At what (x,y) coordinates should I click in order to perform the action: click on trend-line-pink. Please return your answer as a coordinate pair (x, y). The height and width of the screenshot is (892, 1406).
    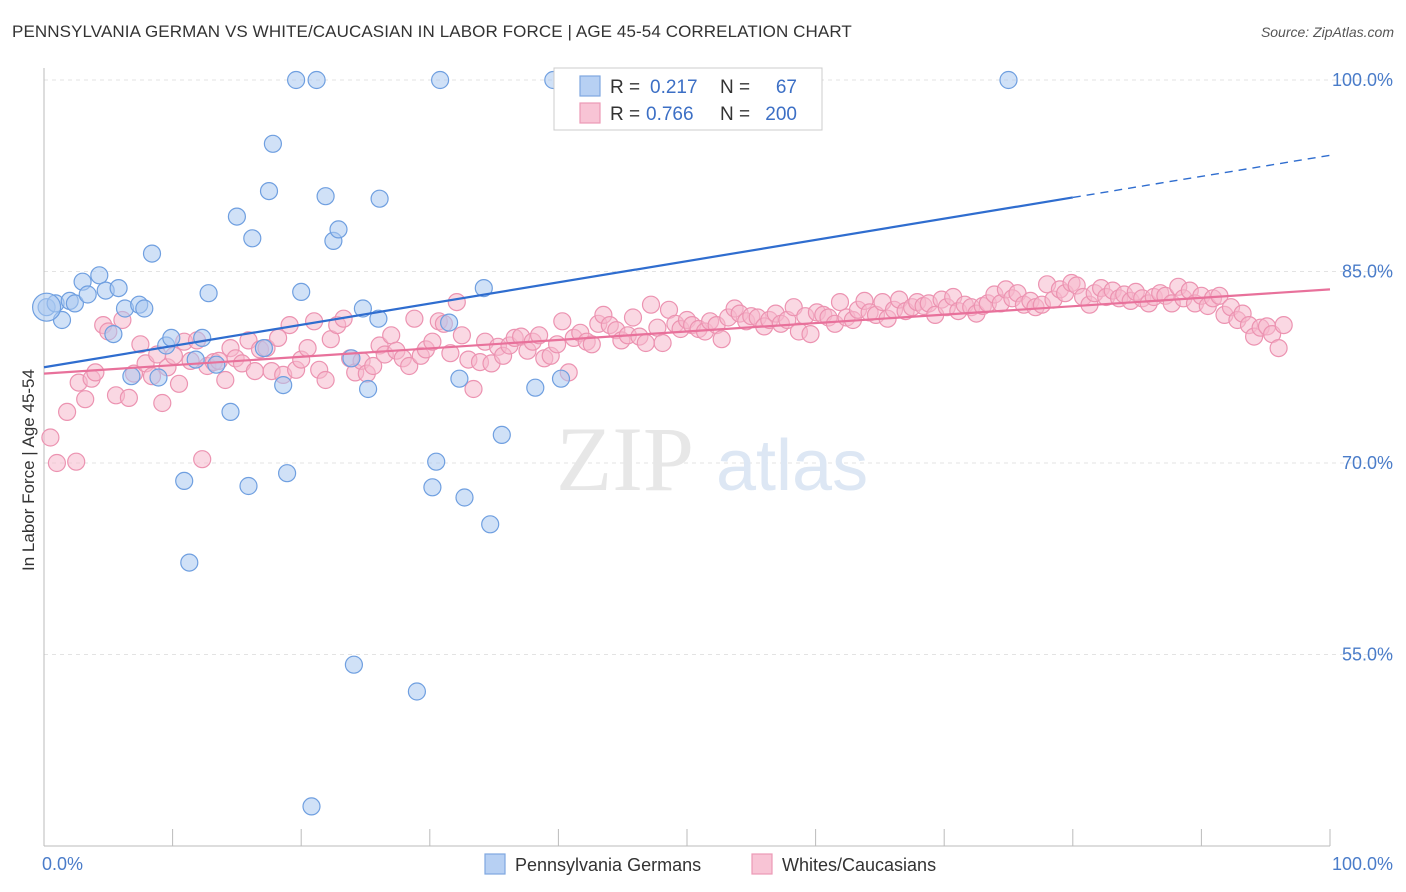
    Looking at the image, I should click on (687, 331).